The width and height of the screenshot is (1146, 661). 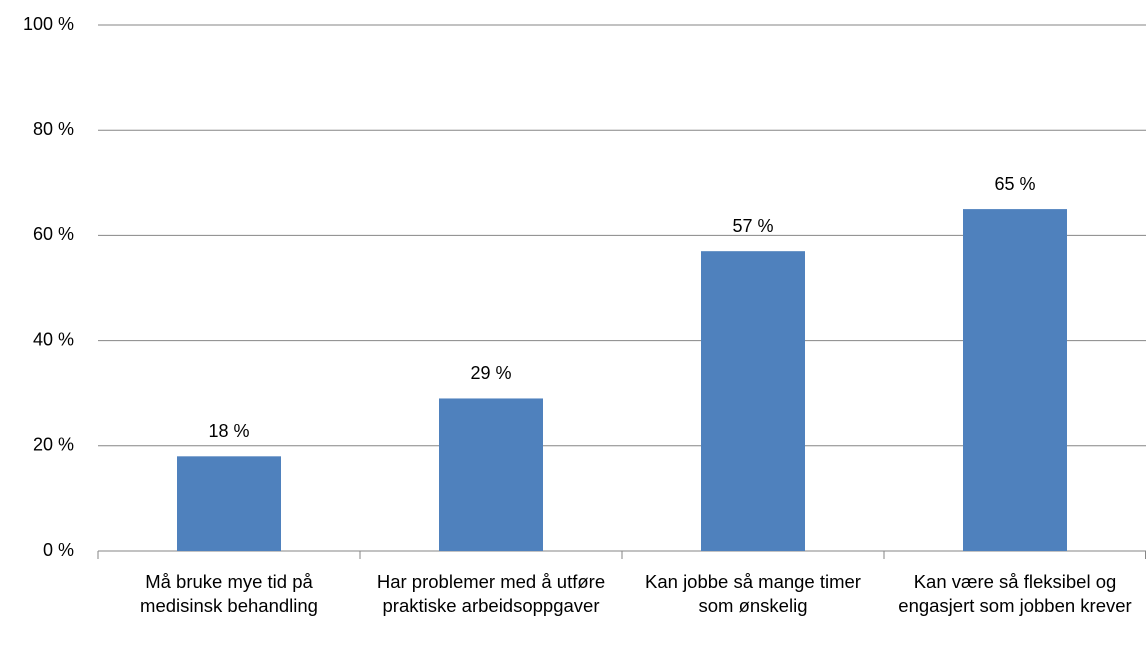 What do you see at coordinates (58, 550) in the screenshot?
I see `y-tick-label: 0 %` at bounding box center [58, 550].